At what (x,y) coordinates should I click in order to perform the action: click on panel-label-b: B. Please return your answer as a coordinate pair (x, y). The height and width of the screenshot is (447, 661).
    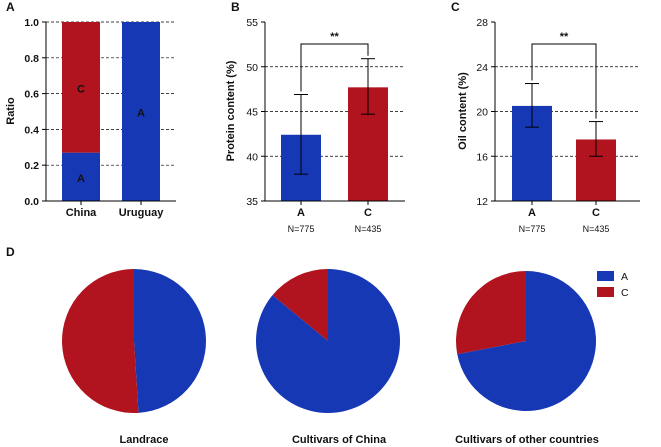
    Looking at the image, I should click on (235, 7).